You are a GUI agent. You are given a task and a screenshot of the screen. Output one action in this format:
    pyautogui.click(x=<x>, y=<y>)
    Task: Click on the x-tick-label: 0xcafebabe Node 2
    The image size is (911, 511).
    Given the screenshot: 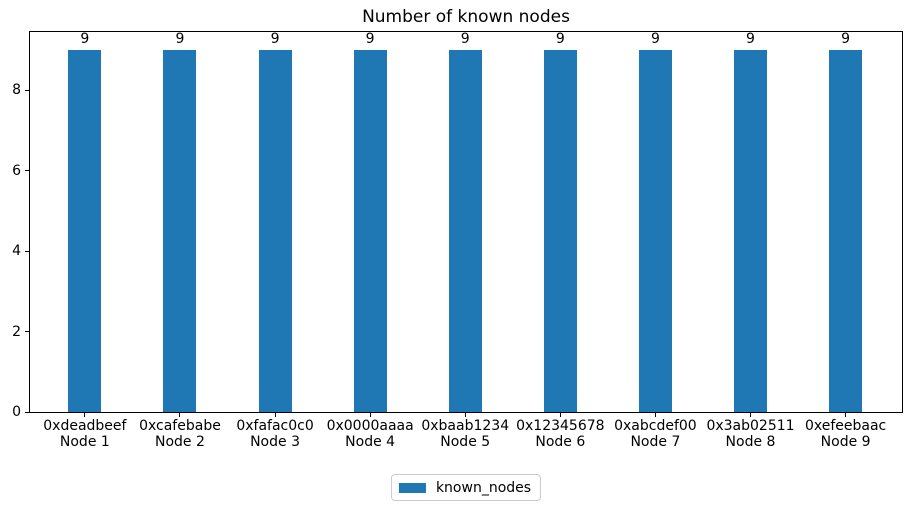 What is the action you would take?
    pyautogui.click(x=180, y=434)
    